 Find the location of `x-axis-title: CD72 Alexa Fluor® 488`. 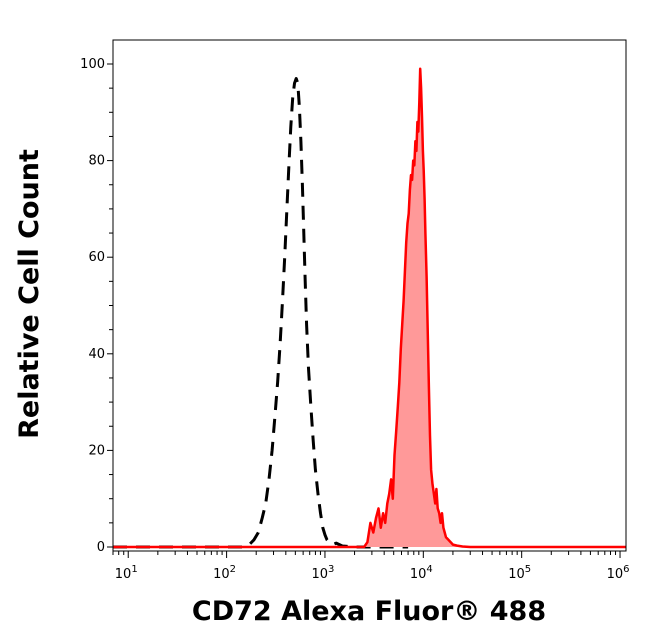

x-axis-title: CD72 Alexa Fluor® 488 is located at coordinates (369, 611).